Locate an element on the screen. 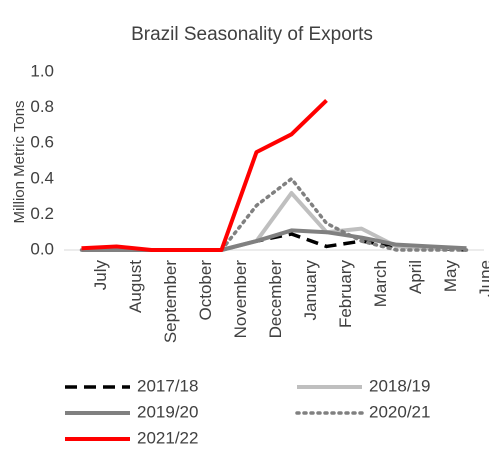  y-tick-label: 0.0 is located at coordinates (42, 248).